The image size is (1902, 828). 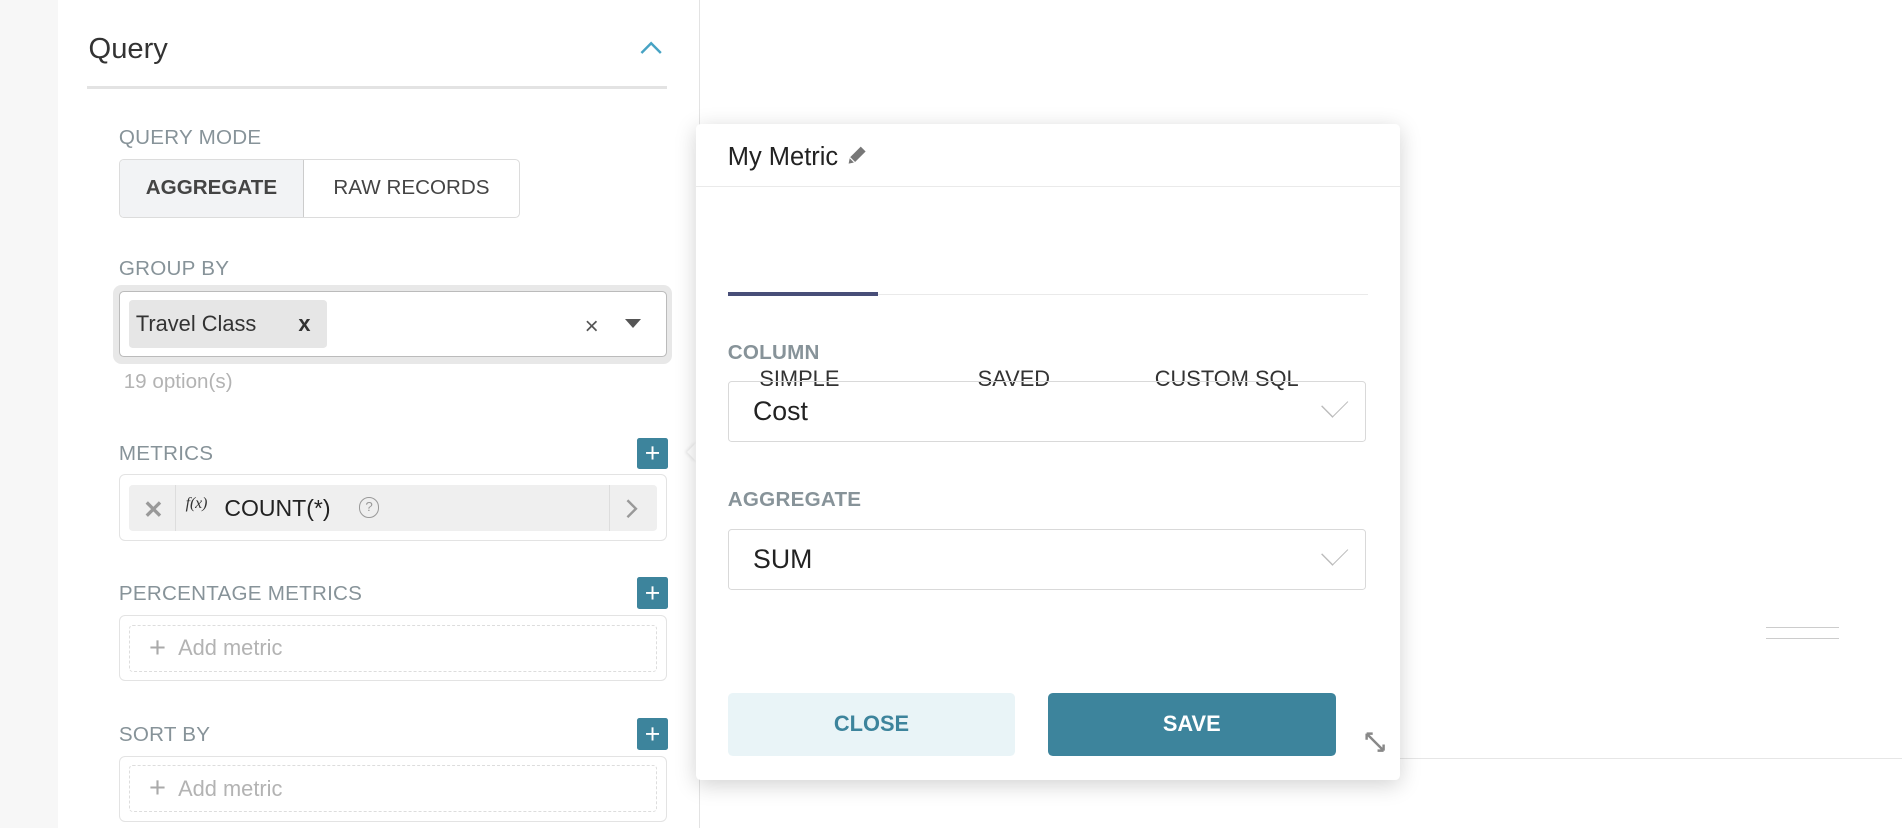 What do you see at coordinates (369, 507) in the screenshot?
I see `help-icon: ?` at bounding box center [369, 507].